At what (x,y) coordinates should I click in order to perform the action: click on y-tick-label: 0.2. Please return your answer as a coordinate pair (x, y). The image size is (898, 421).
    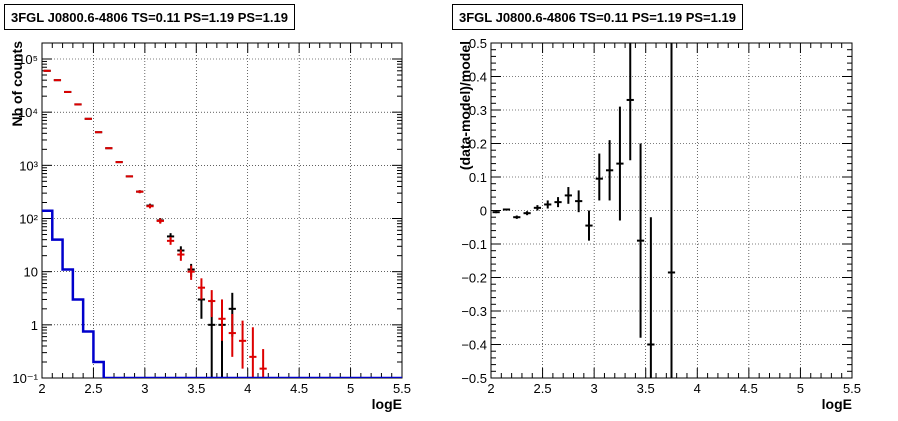
    Looking at the image, I should click on (478, 144).